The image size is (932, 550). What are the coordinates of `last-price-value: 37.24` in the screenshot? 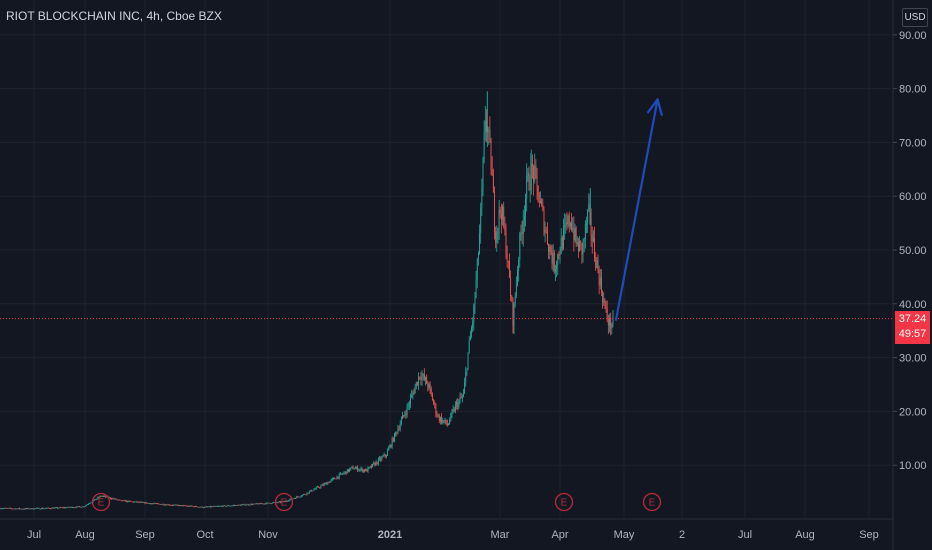 It's located at (912, 319).